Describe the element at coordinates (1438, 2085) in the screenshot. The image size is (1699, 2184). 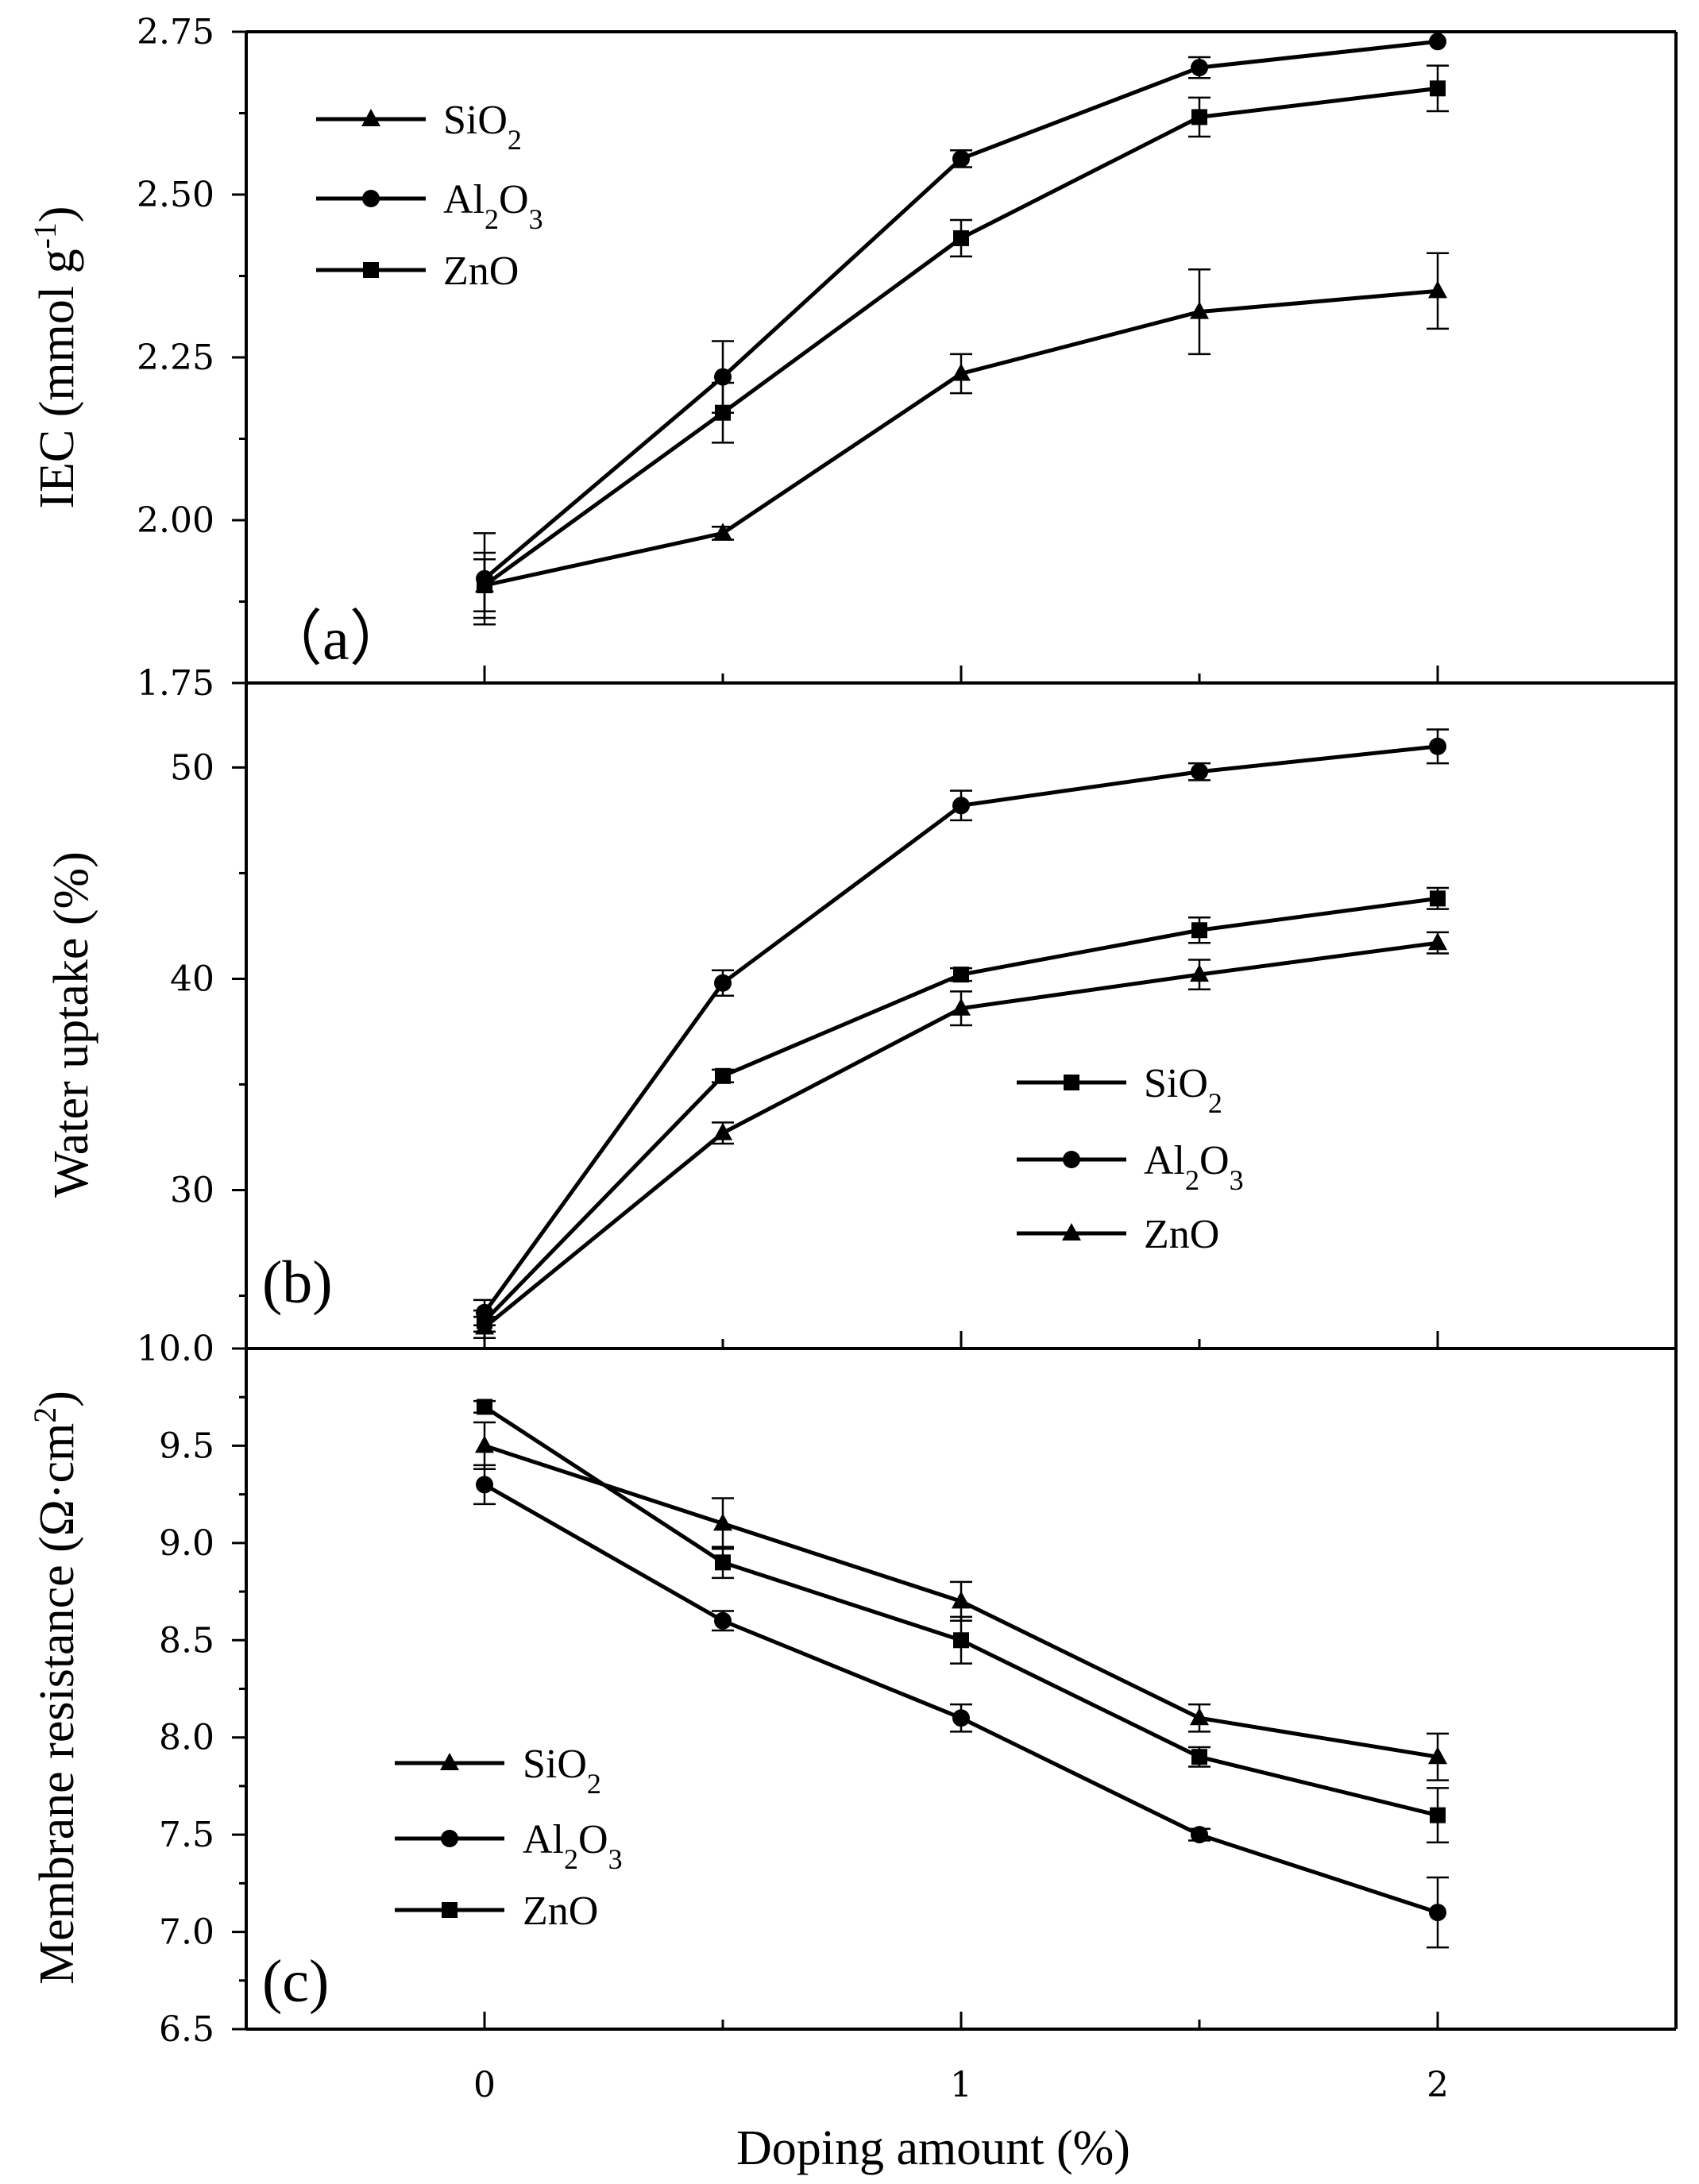
I see `x-tick-label: 2` at that location.